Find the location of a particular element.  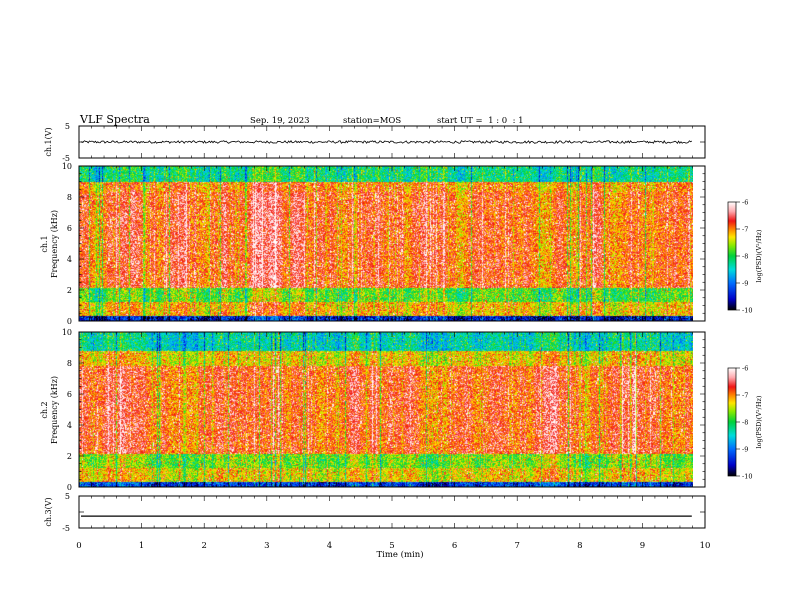

ch1-waveform-line is located at coordinates (386, 142).